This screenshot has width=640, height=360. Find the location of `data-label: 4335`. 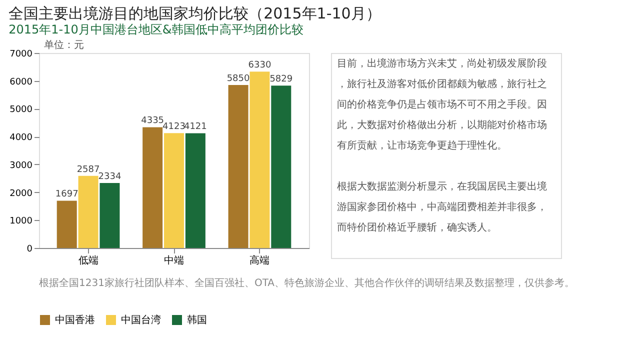

data-label: 4335 is located at coordinates (152, 121).